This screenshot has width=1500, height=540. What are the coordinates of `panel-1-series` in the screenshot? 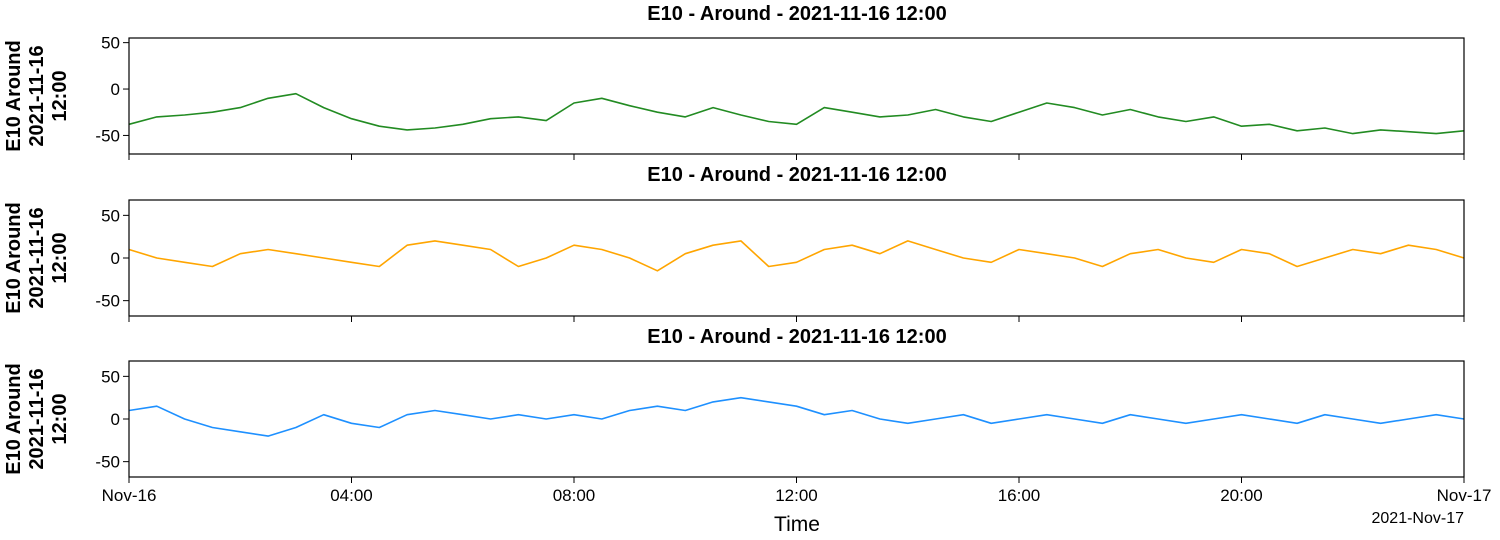 It's located at (796, 113).